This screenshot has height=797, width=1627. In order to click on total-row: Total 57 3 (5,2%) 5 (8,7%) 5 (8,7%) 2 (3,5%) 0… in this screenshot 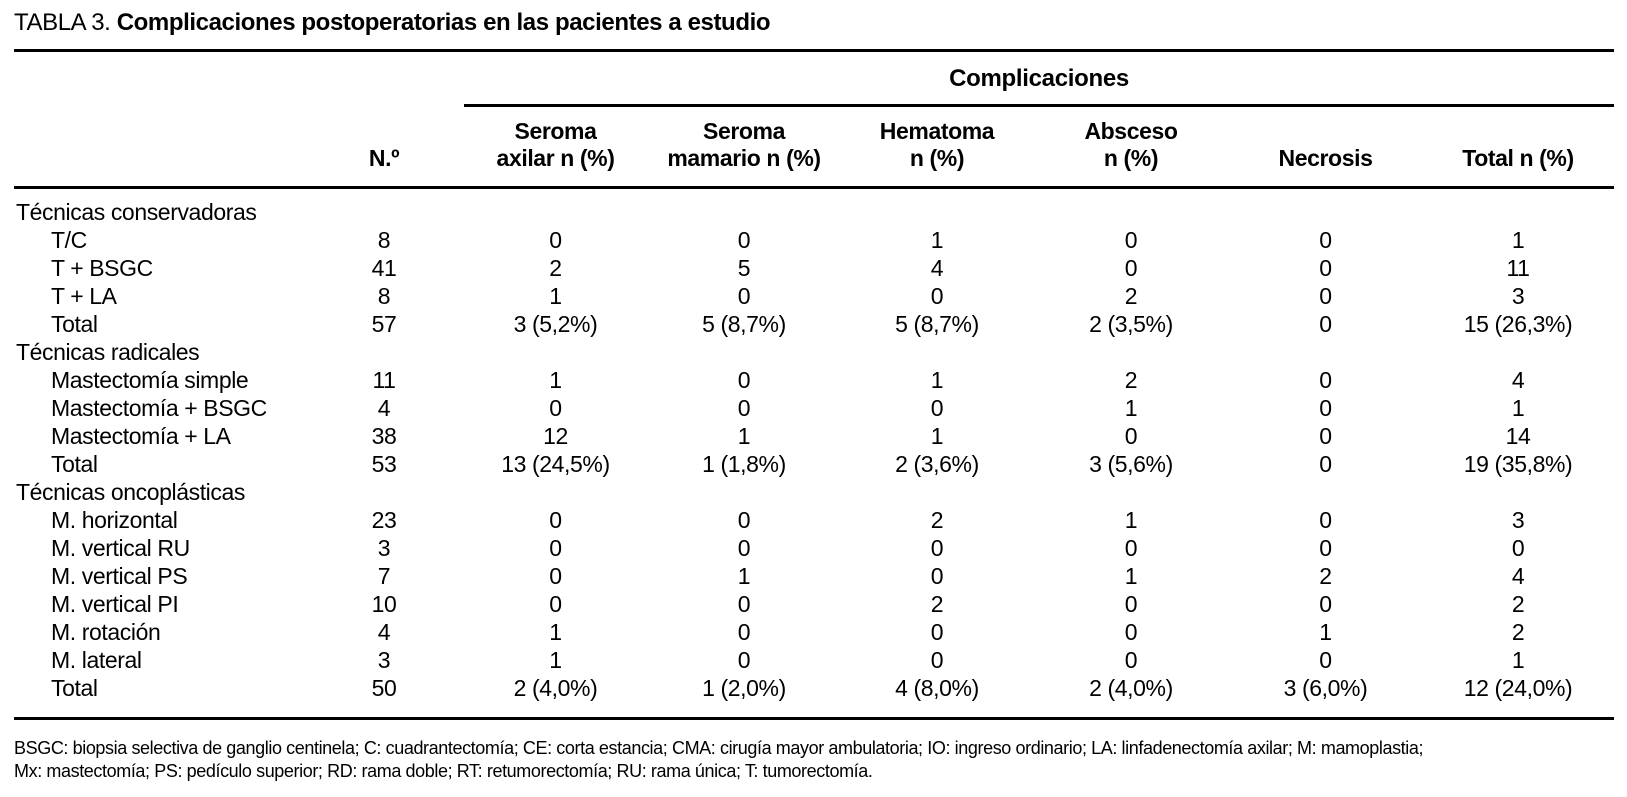, I will do `click(814, 324)`.